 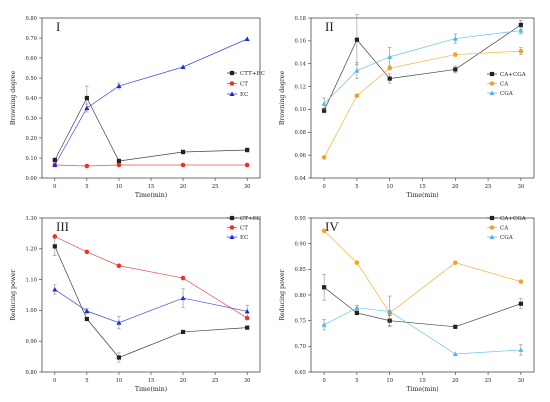 What do you see at coordinates (244, 238) in the screenshot?
I see `legend-label: EC` at bounding box center [244, 238].